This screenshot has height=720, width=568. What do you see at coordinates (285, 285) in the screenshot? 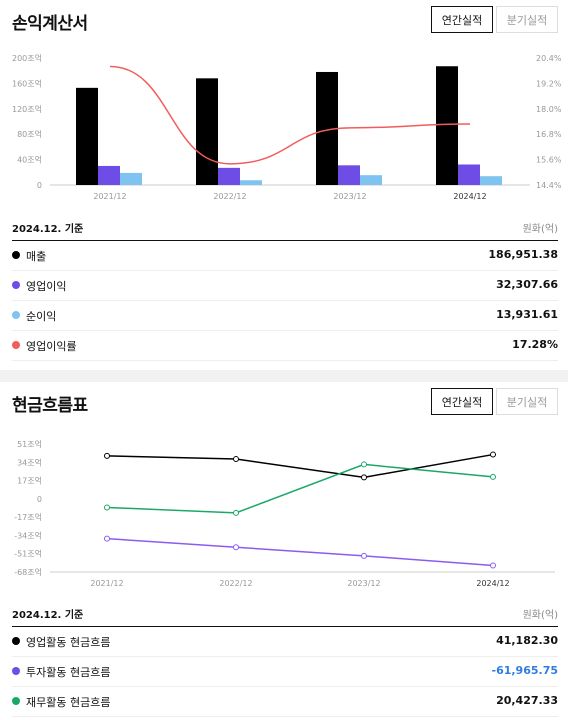
I see `table-row: 영업이익 32,307.66` at bounding box center [285, 285].